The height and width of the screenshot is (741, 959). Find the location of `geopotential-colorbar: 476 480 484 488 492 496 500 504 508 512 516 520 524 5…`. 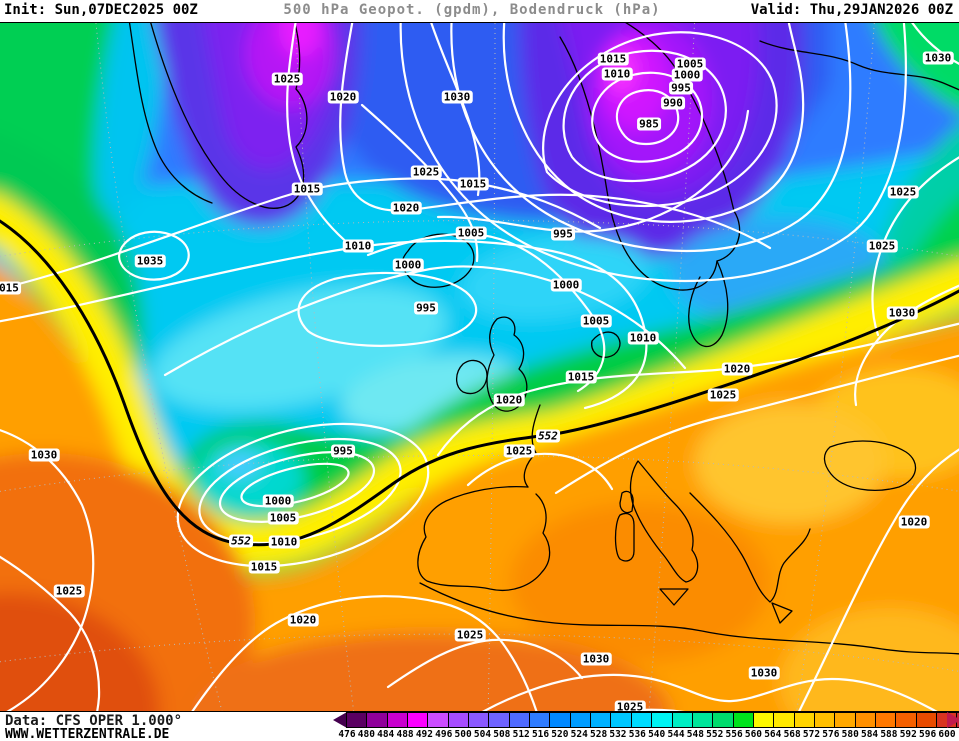

geopotential-colorbar: 476 480 484 488 492 496 500 504 508 512 516 520 524 5… is located at coordinates (646, 726).